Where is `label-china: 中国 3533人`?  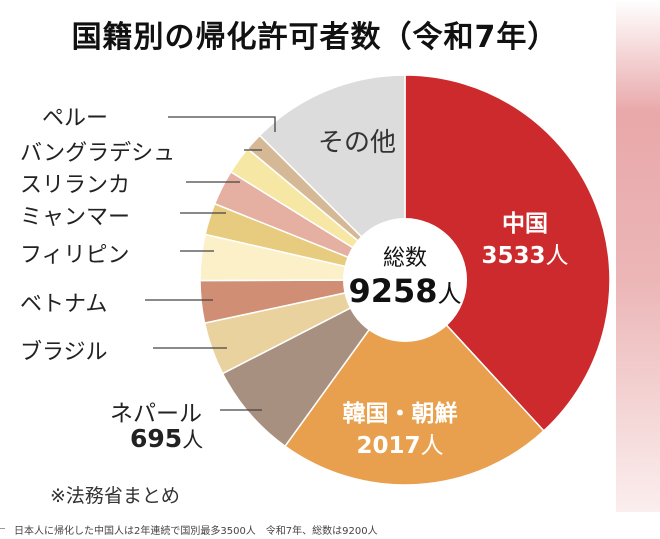
label-china: 中国 3533人 is located at coordinates (525, 240).